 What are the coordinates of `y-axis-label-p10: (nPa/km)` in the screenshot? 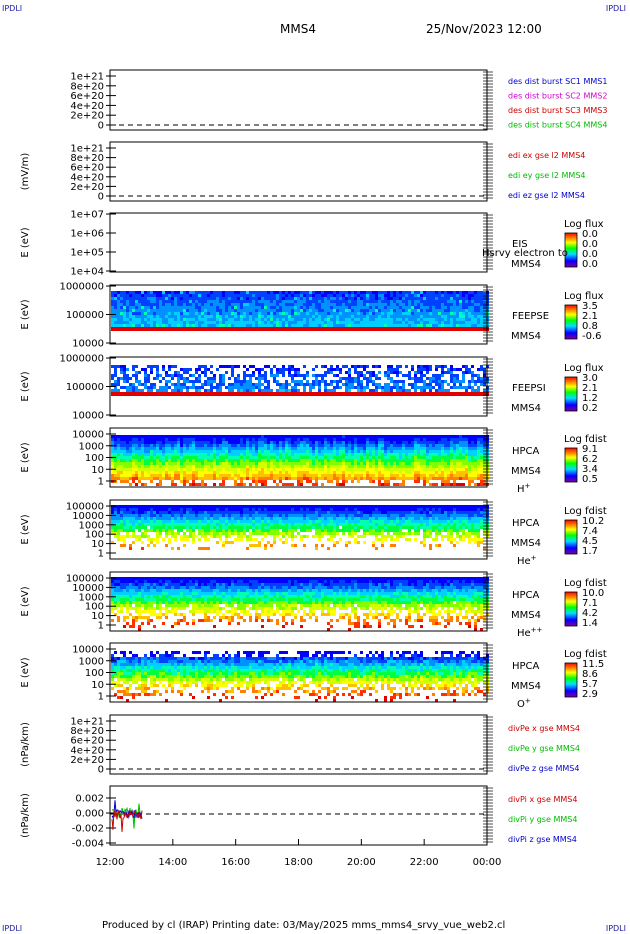 It's located at (25, 744).